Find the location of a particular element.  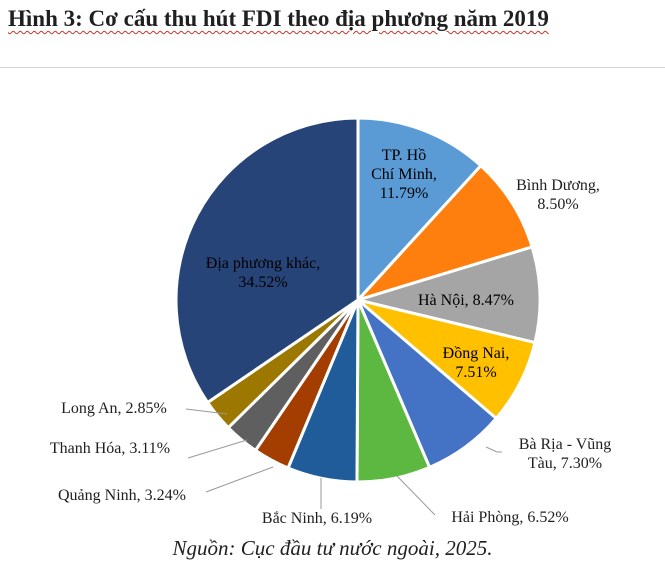

data-label-dong-nai: Đồng Nai, 7.51% is located at coordinates (476, 363).